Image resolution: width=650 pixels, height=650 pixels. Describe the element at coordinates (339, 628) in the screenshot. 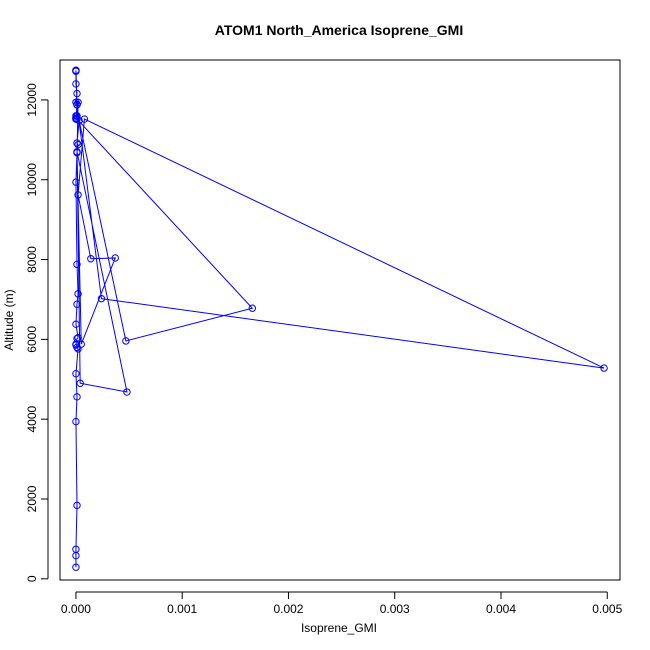

I see `x-axis-label: Isoprene_GMI` at that location.